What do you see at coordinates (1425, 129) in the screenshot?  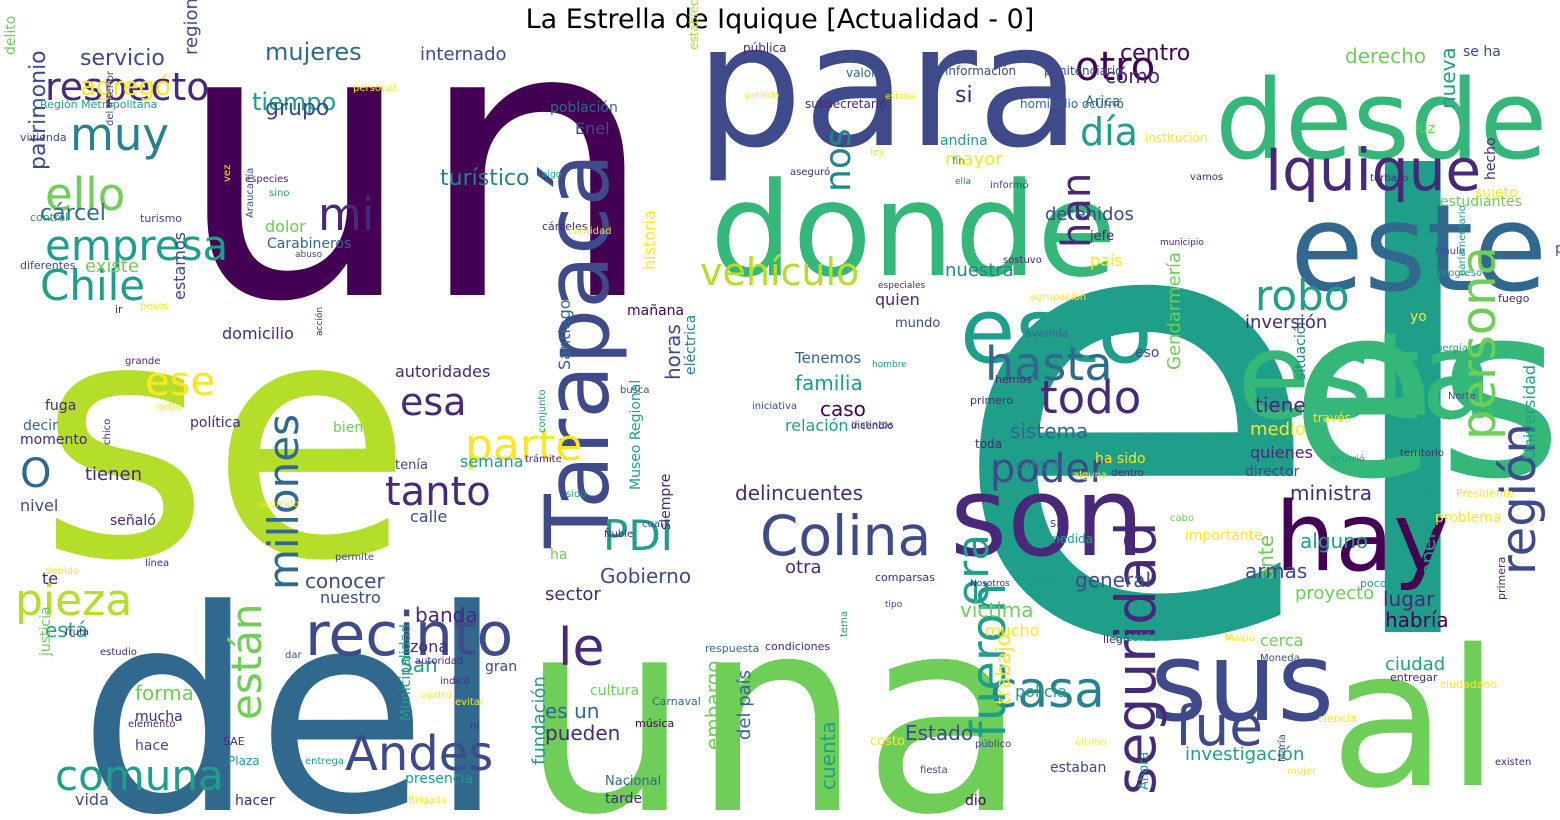 I see `cloud-word: luz` at bounding box center [1425, 129].